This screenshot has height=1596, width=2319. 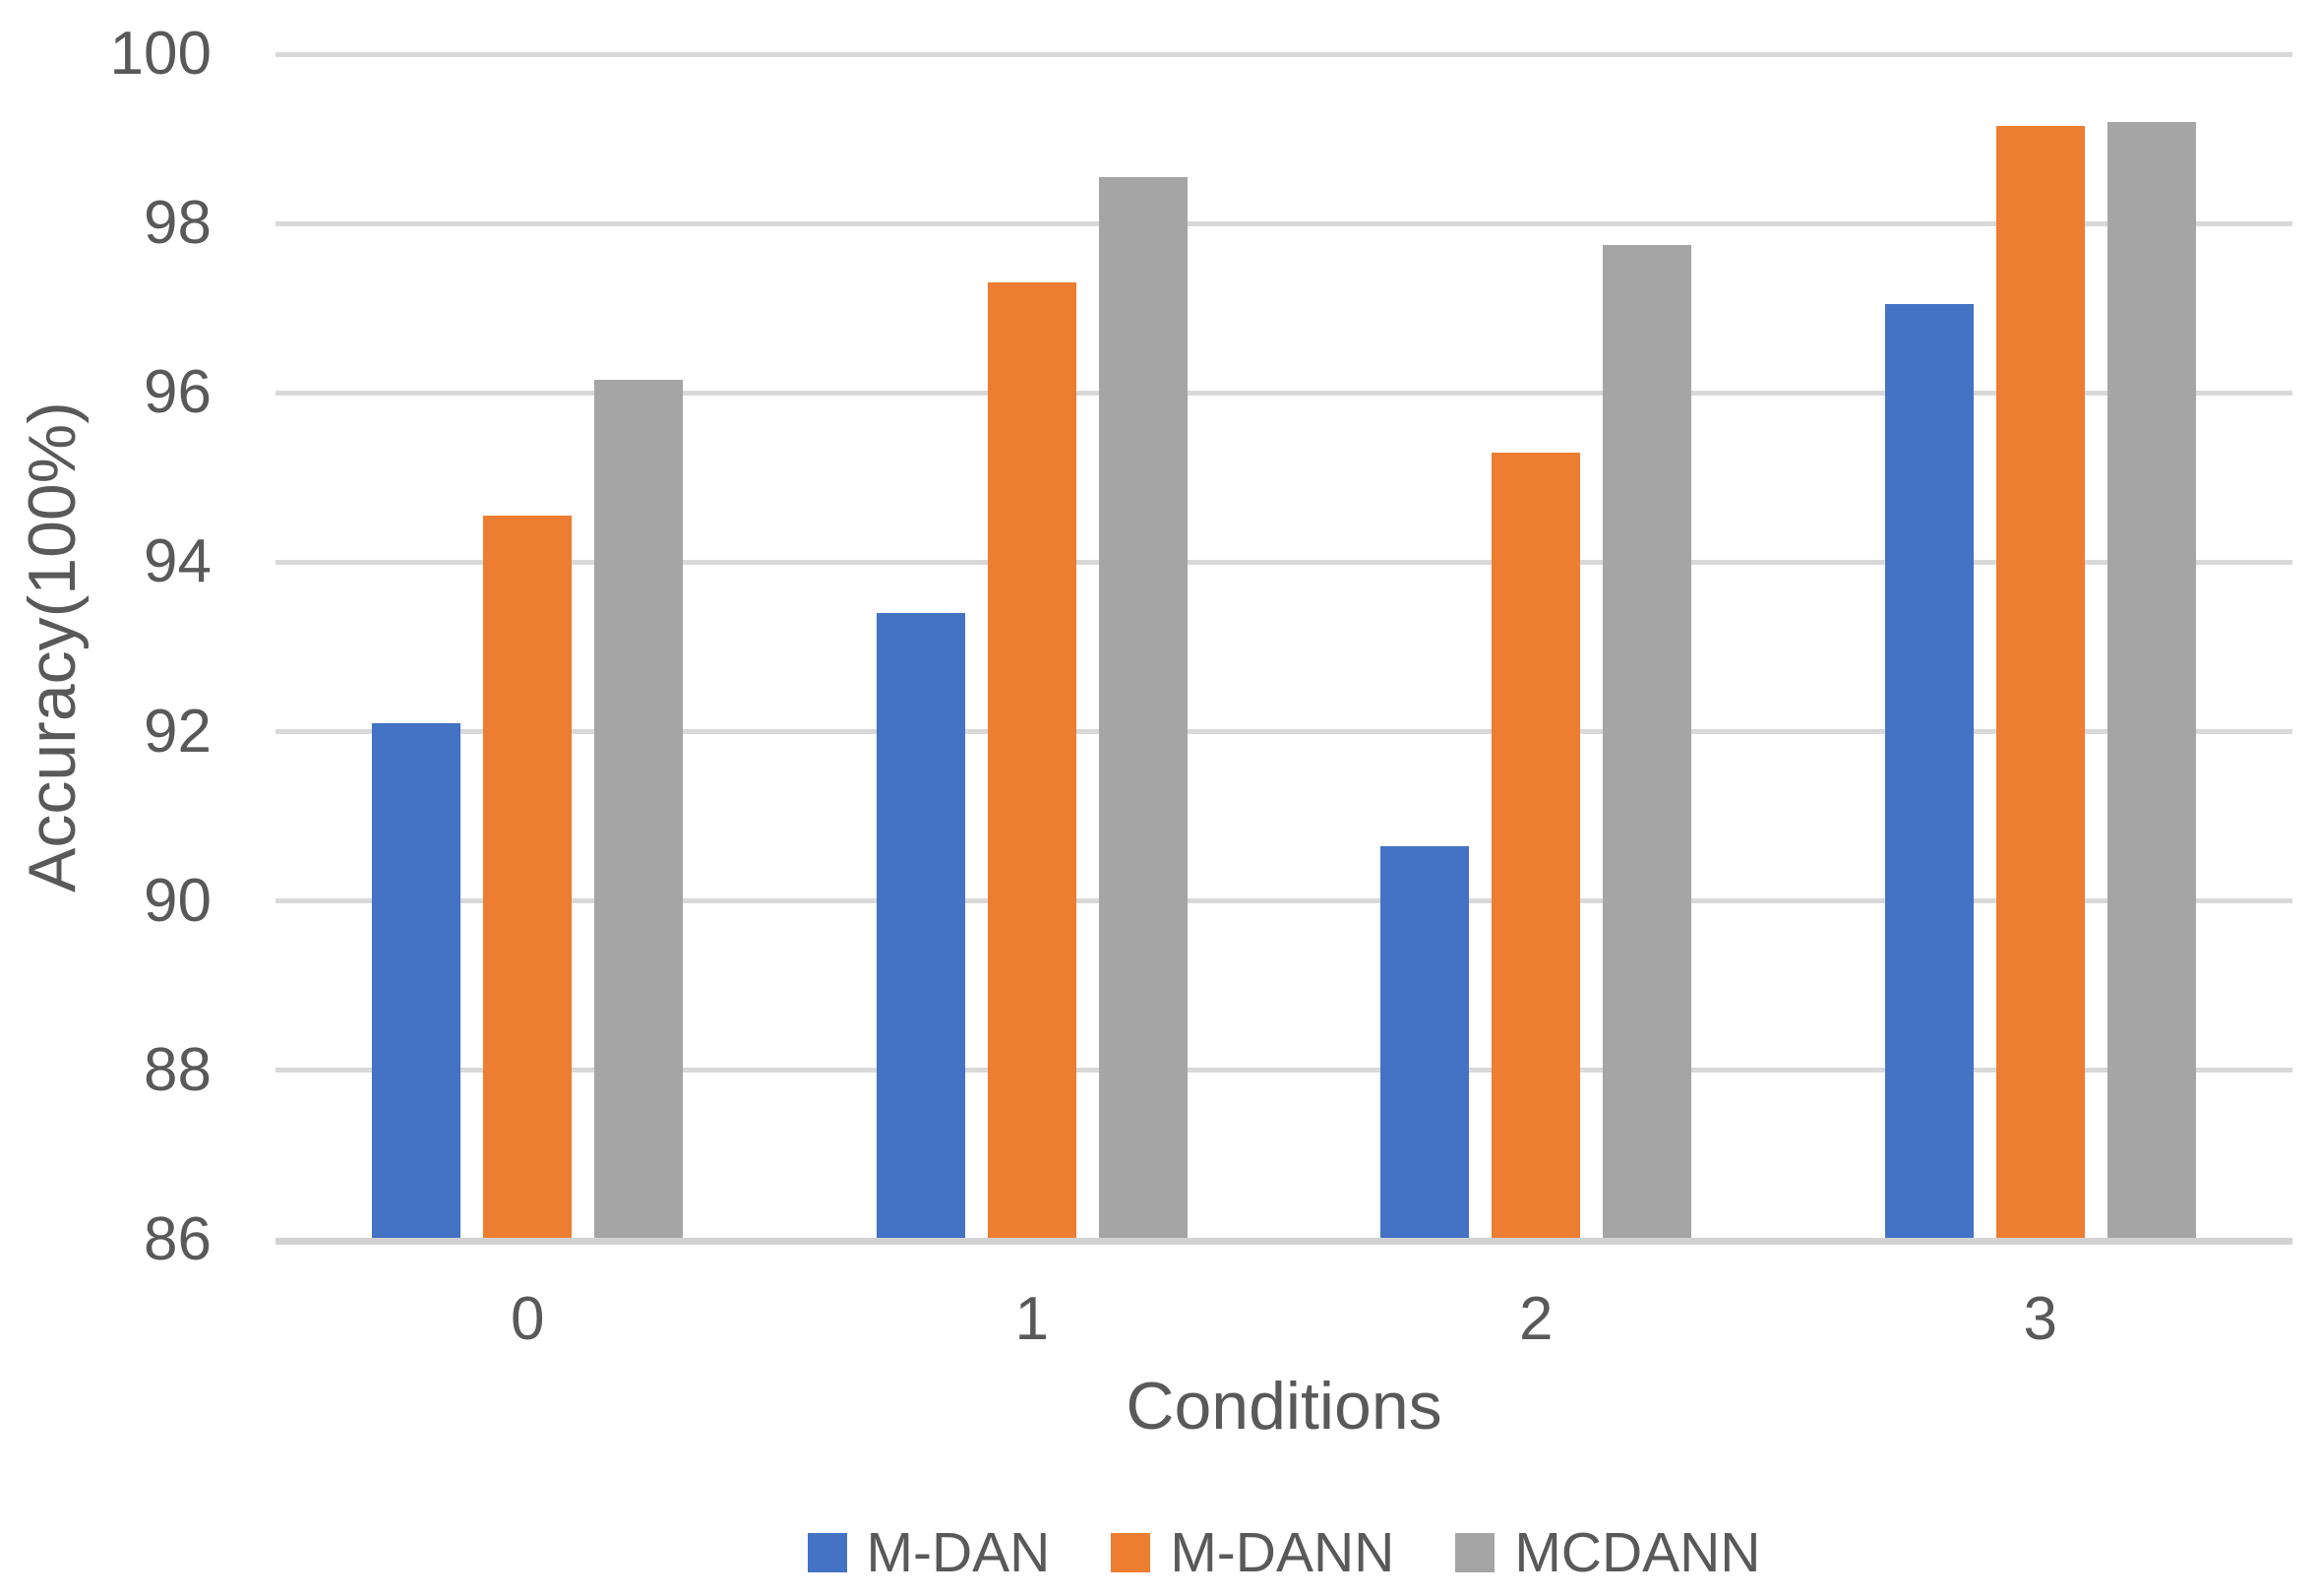 I want to click on x-axis-line, so click(x=1283, y=1241).